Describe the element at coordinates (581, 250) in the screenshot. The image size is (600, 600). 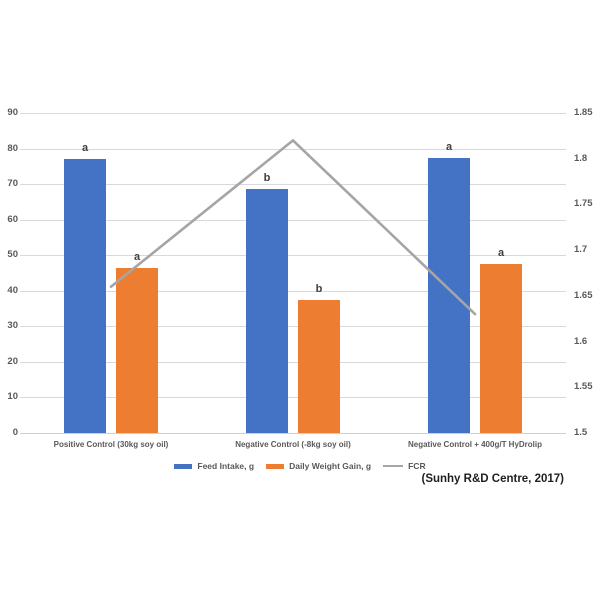
I see `right-axis-tick-label: 1.7` at that location.